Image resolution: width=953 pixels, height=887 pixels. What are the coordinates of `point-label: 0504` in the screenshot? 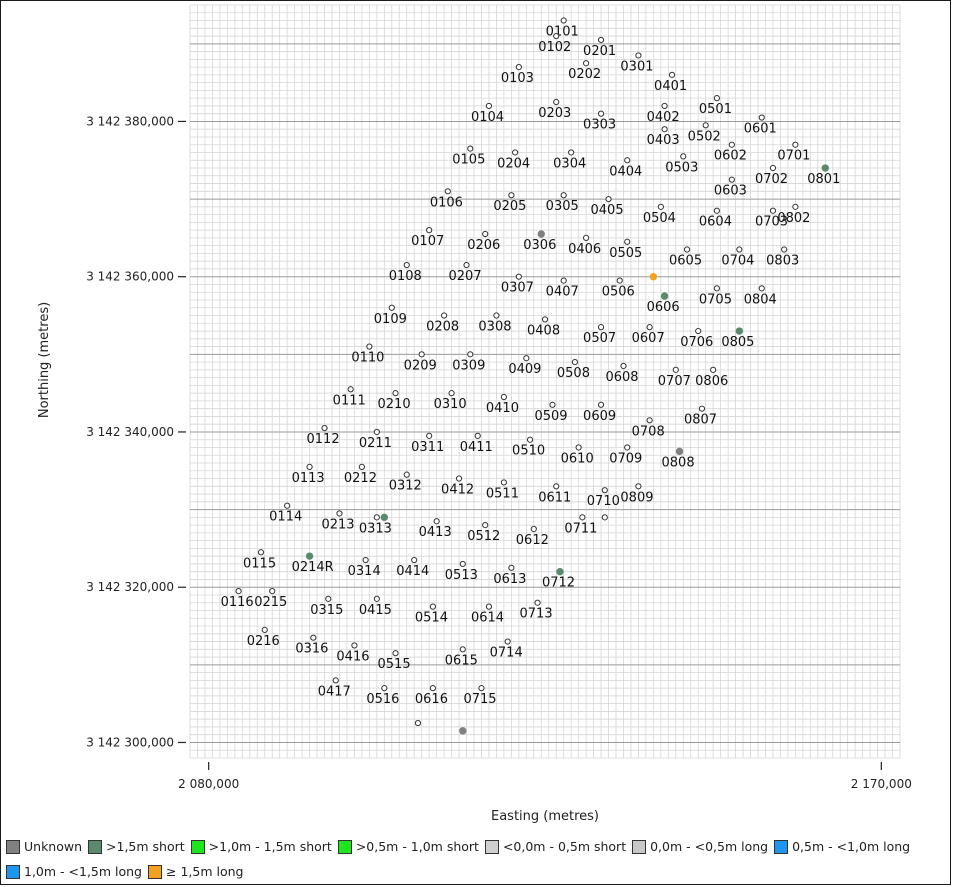 It's located at (659, 218).